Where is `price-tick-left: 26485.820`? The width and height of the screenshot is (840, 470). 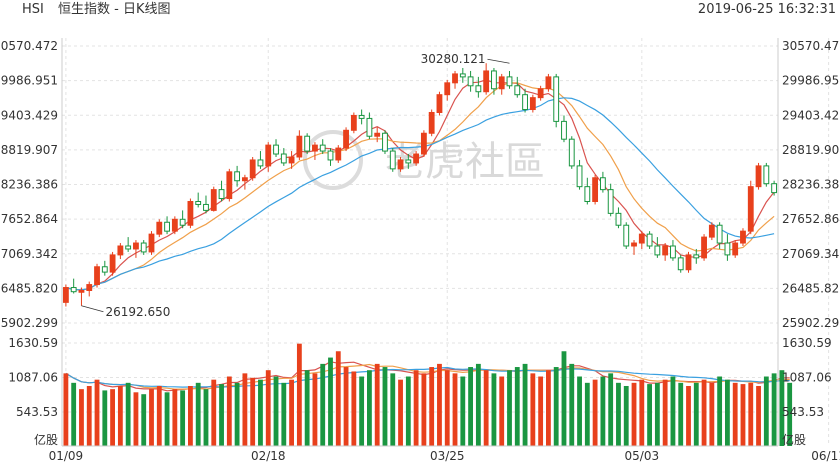 price-tick-left: 26485.820 is located at coordinates (29, 288).